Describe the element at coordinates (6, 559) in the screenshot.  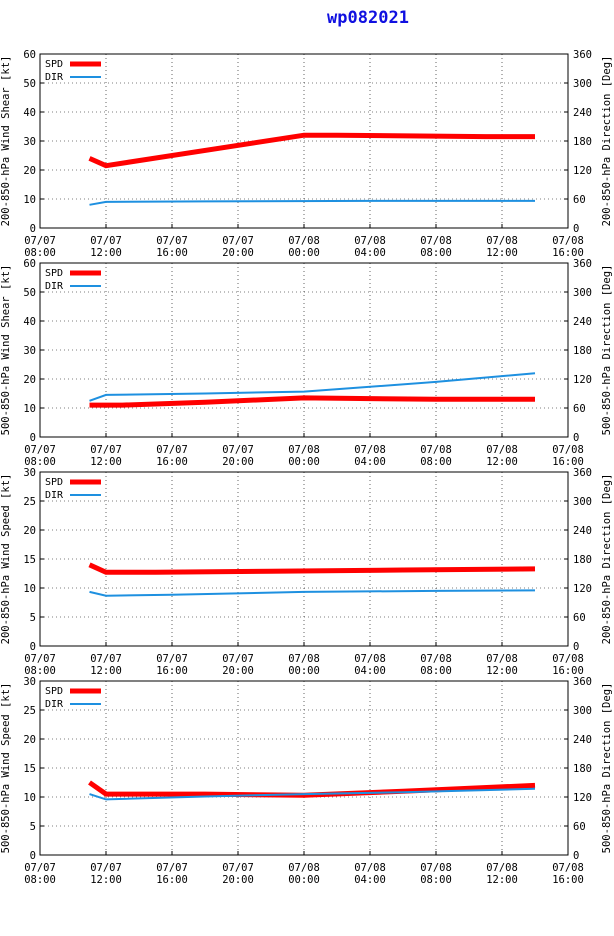
I see `y-axis-label: 200-850-hPa Wind Speed [kt]` at that location.